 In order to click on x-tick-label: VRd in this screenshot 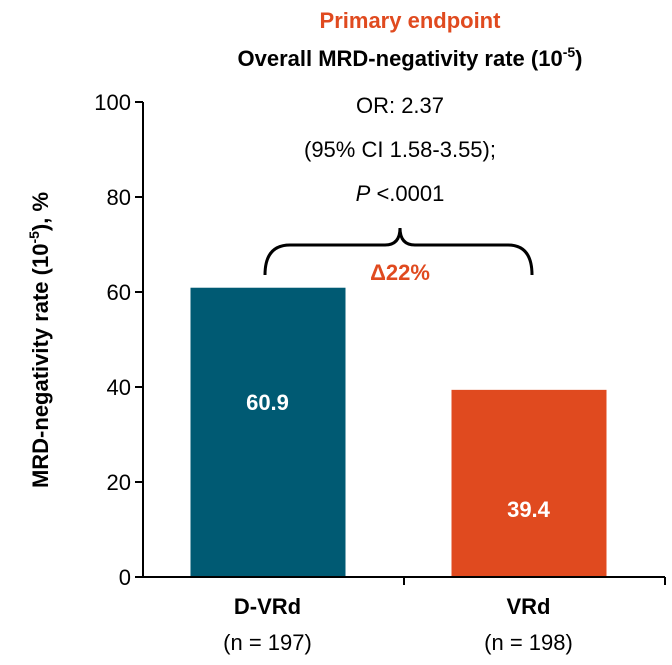, I will do `click(529, 606)`.